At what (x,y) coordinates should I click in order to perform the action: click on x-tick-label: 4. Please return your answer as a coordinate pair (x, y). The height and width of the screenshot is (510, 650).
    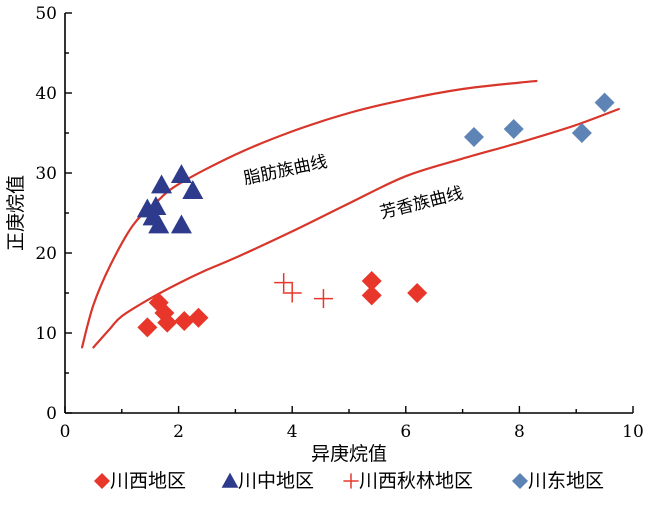
    Looking at the image, I should click on (292, 432).